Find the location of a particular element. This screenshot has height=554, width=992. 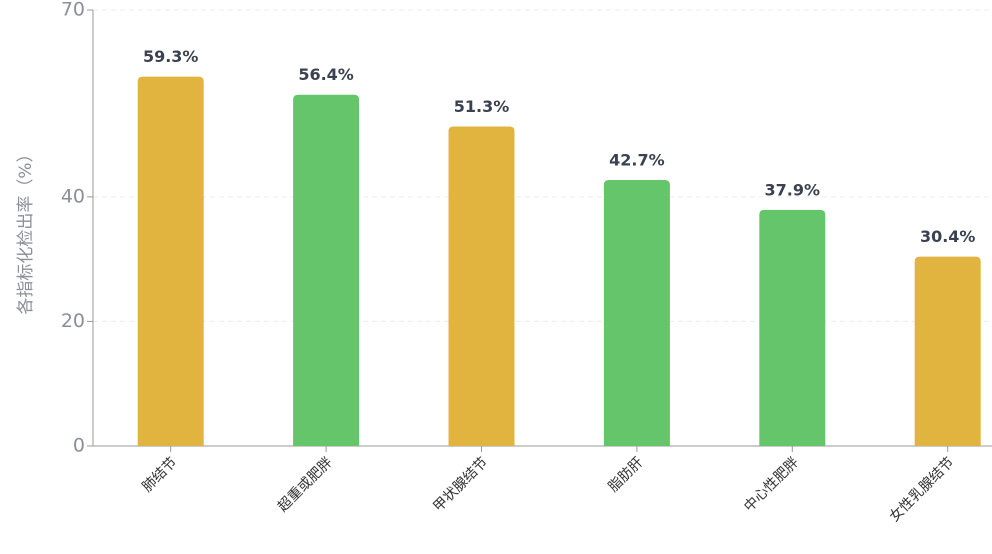

y-tick-label: 70 is located at coordinates (73, 10).